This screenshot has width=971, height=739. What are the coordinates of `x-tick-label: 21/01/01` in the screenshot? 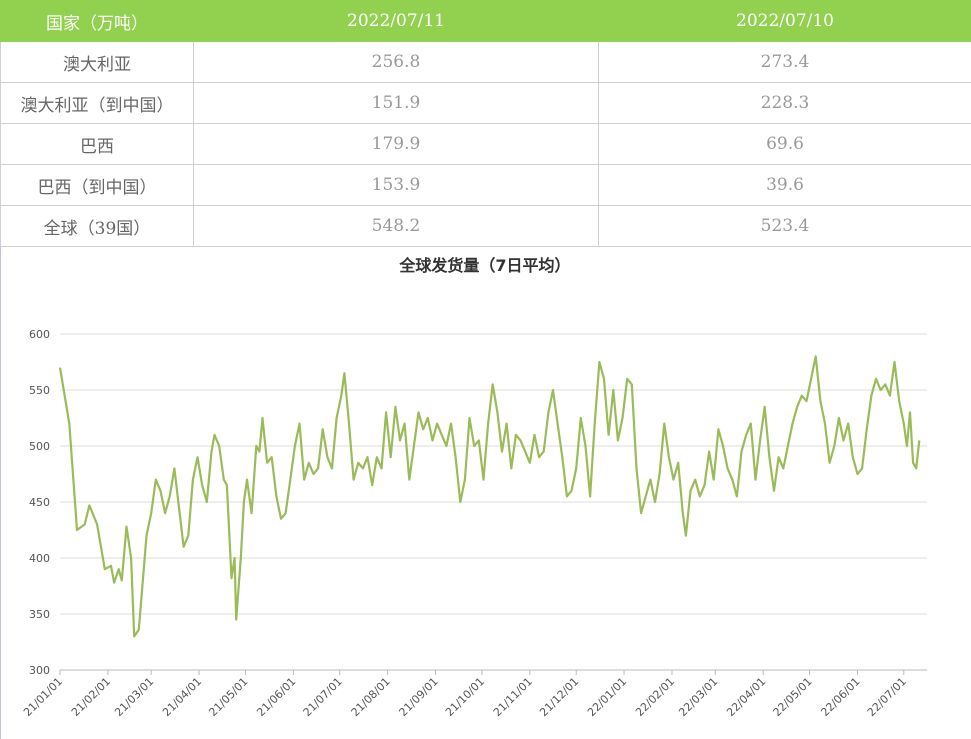 It's located at (43, 697).